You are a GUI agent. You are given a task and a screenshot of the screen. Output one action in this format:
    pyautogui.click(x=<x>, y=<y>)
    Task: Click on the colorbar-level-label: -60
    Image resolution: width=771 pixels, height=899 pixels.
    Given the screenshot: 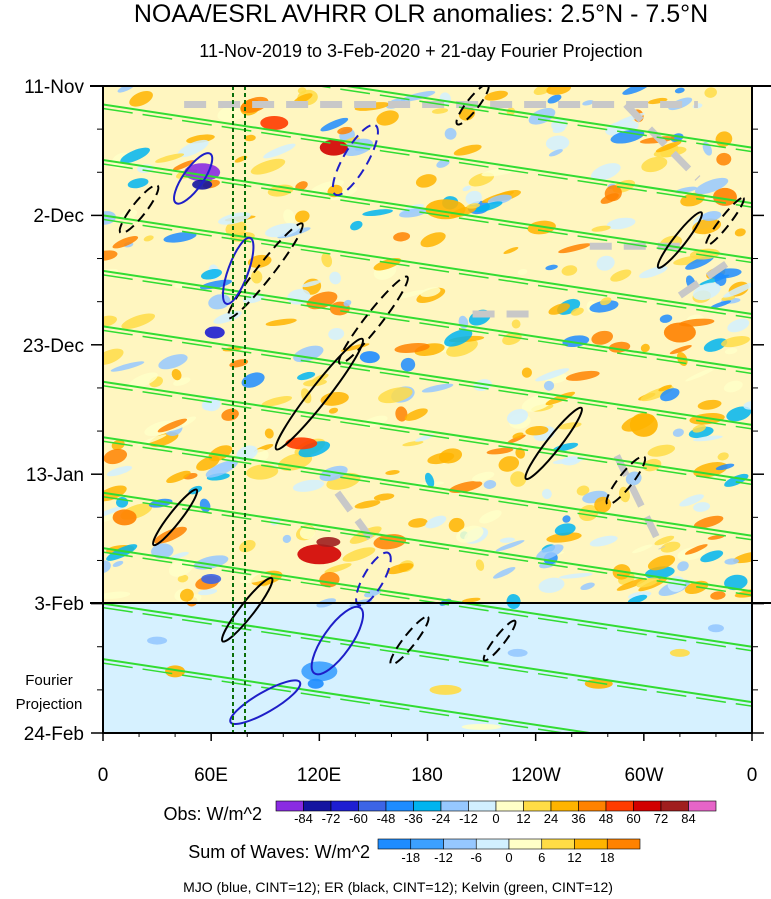 What is the action you would take?
    pyautogui.click(x=358, y=818)
    